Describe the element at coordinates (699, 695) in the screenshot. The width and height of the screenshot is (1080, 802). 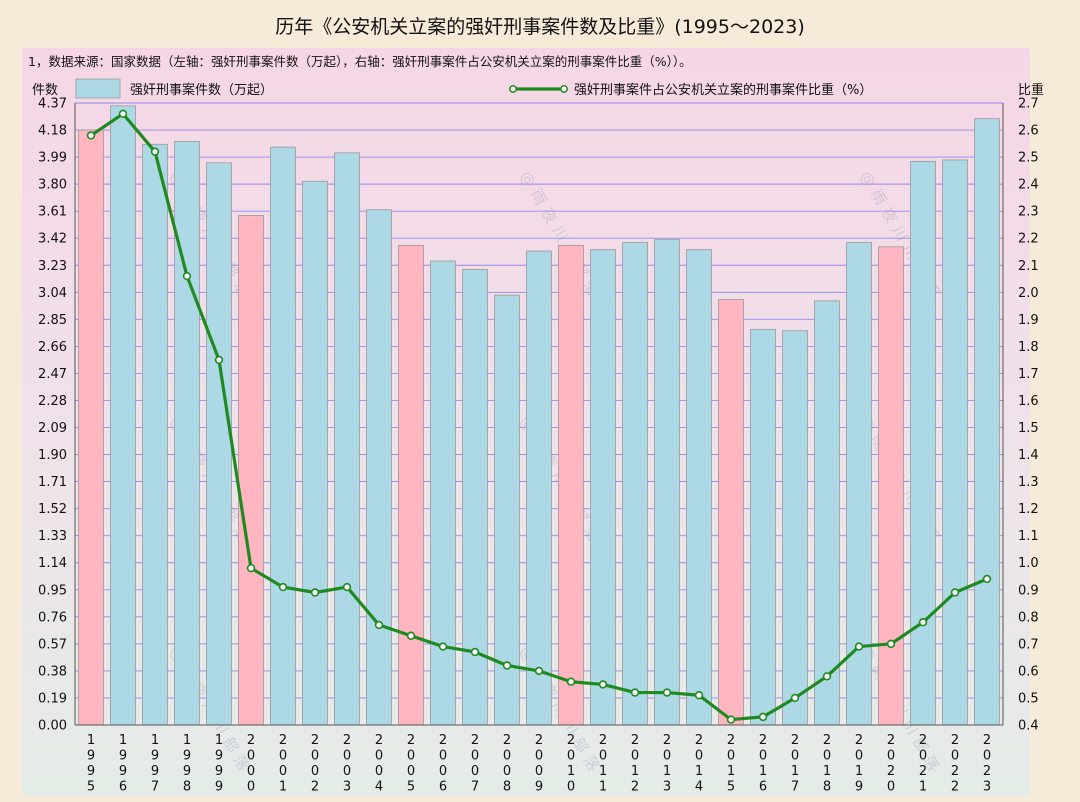
I see `line-point-2014` at that location.